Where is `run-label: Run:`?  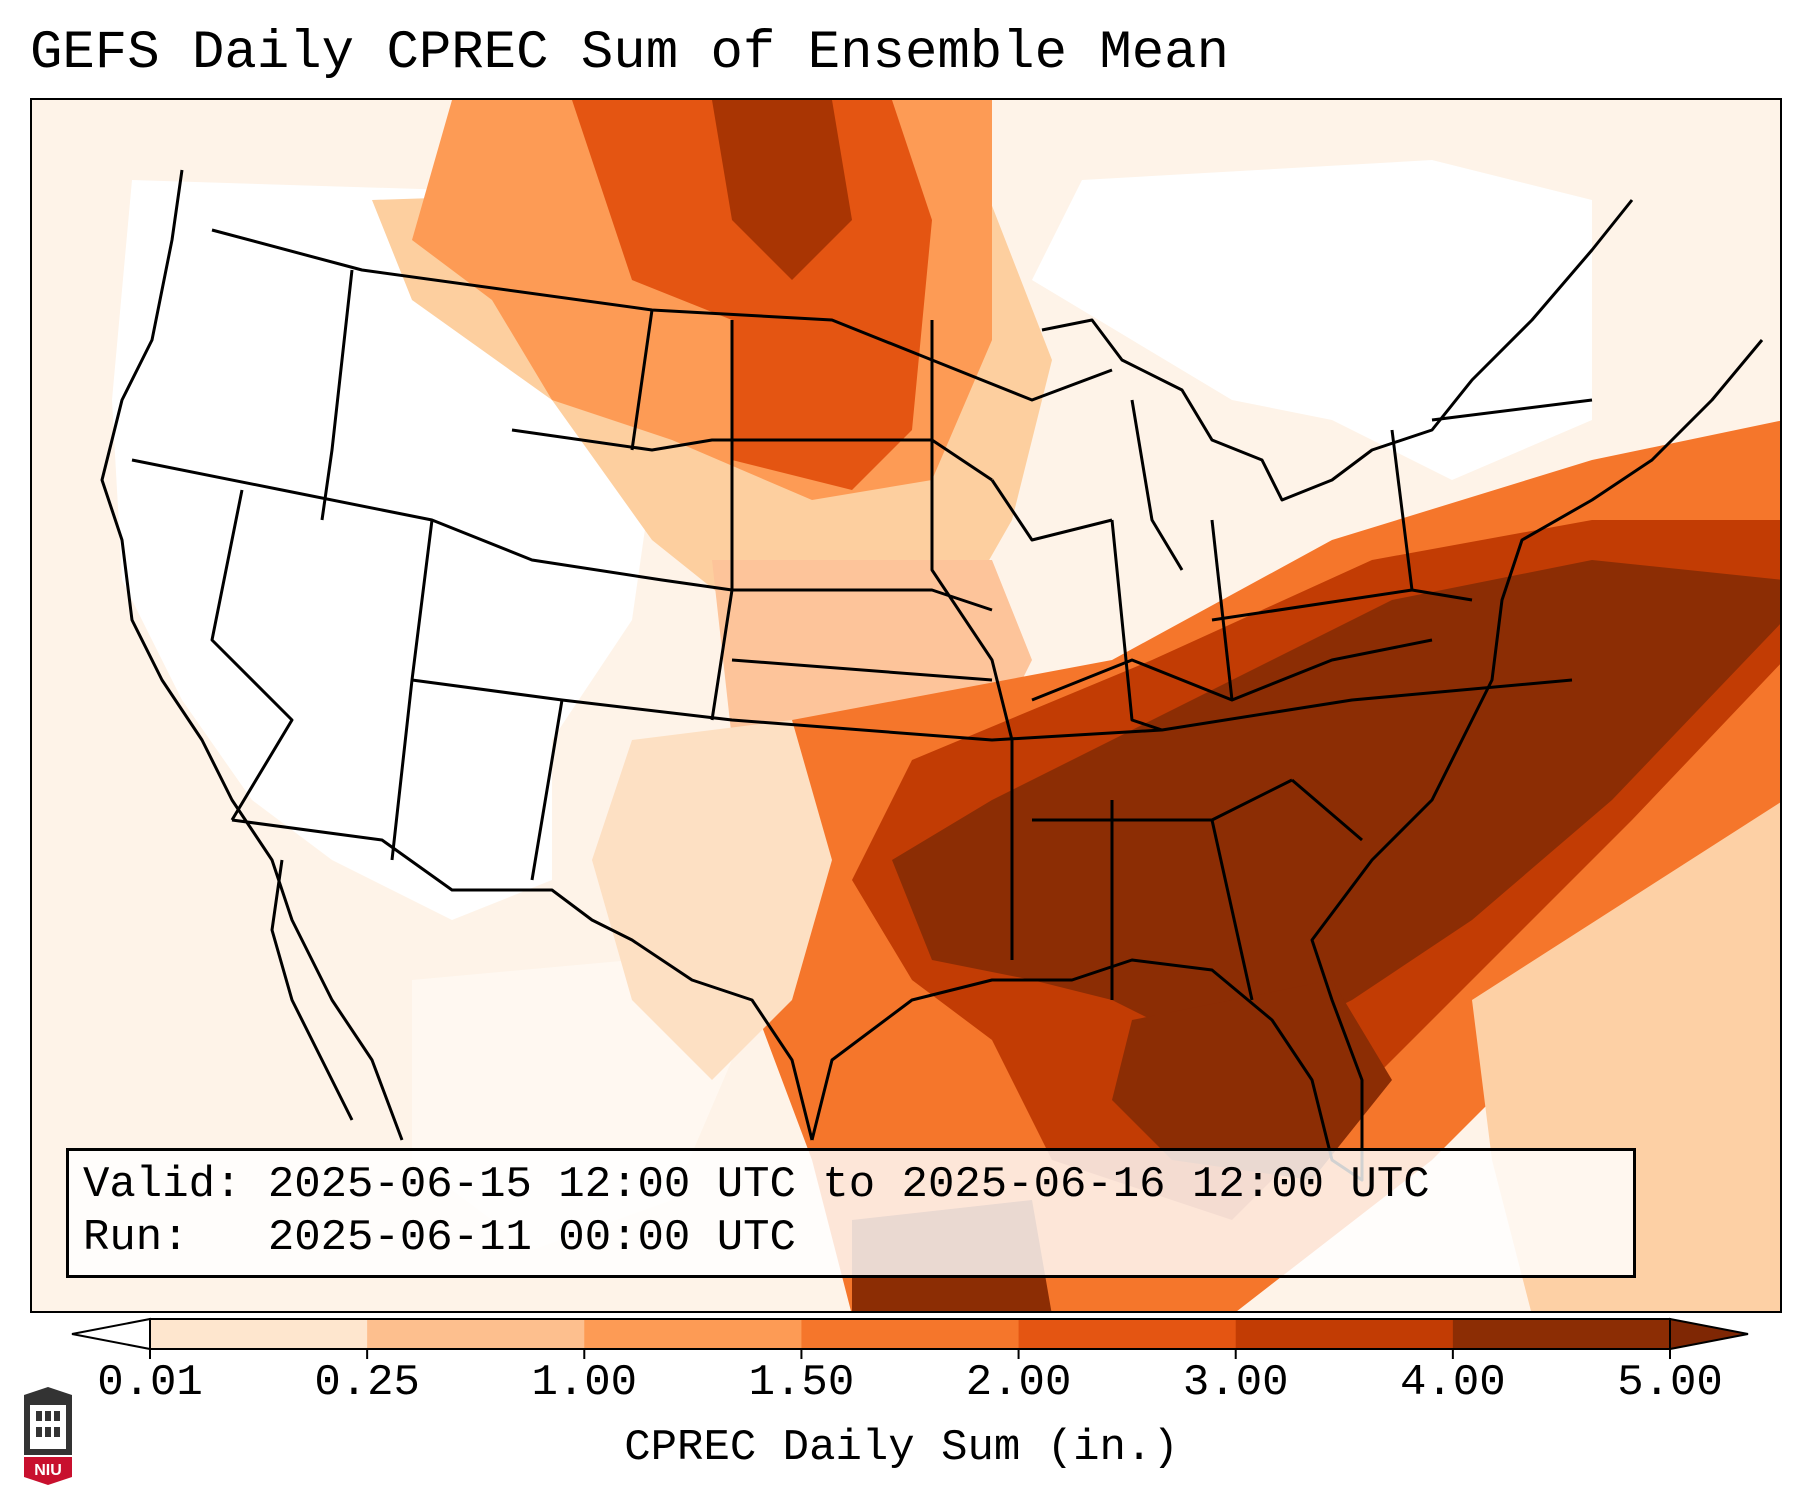
run-label: Run: is located at coordinates (136, 1238).